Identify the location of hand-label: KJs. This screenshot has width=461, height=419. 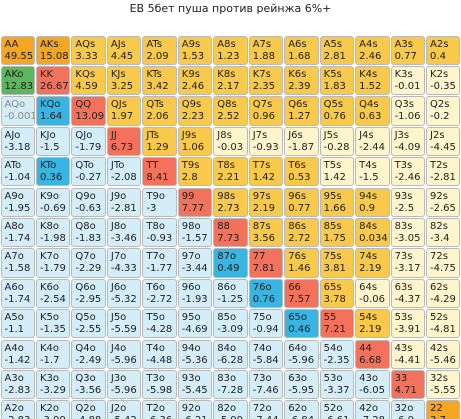
(118, 74).